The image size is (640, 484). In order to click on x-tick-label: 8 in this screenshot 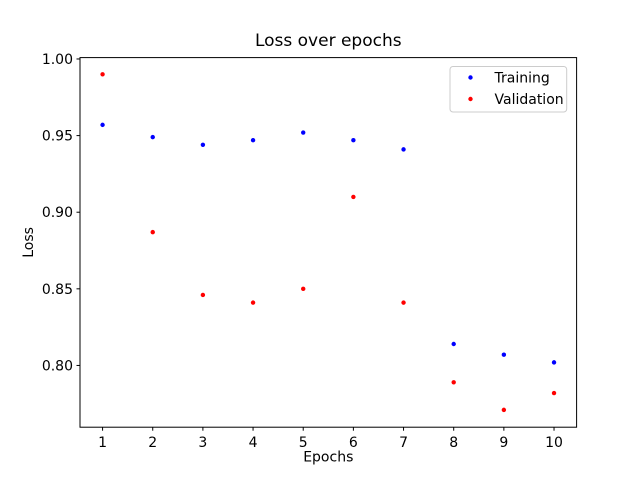, I will do `click(453, 443)`.